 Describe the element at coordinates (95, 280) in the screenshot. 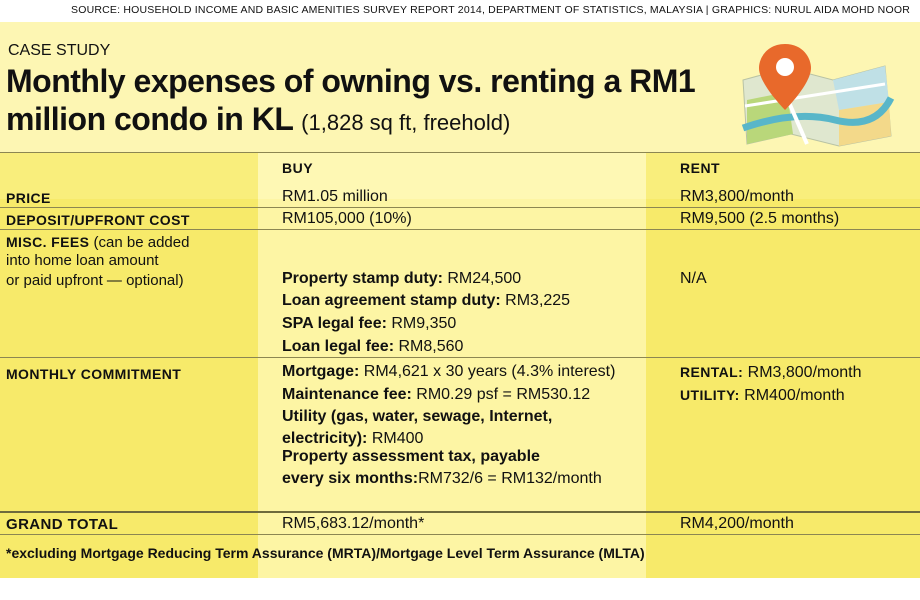

I see `misc-label-line3: or paid upfront — optional)` at that location.